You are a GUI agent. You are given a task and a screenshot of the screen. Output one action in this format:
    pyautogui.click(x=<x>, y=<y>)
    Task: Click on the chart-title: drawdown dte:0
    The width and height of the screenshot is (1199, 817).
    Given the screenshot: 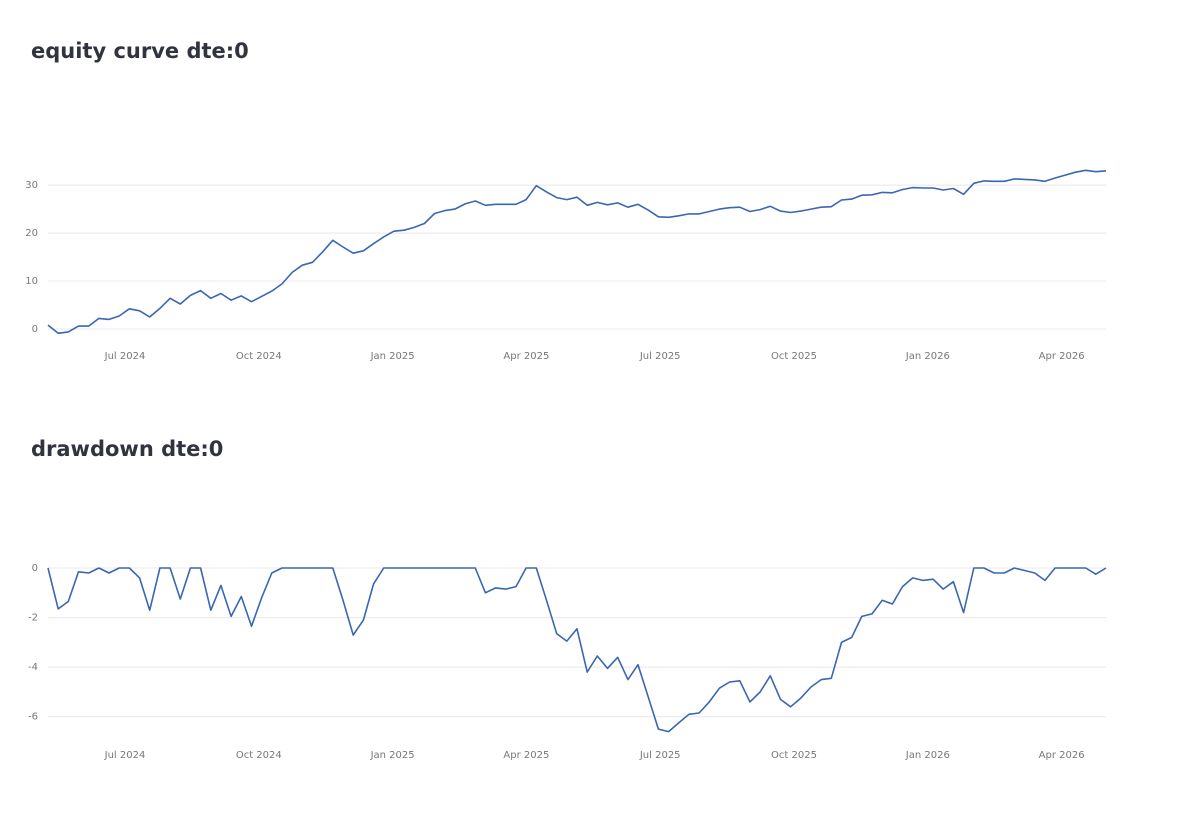 What is the action you would take?
    pyautogui.click(x=127, y=449)
    